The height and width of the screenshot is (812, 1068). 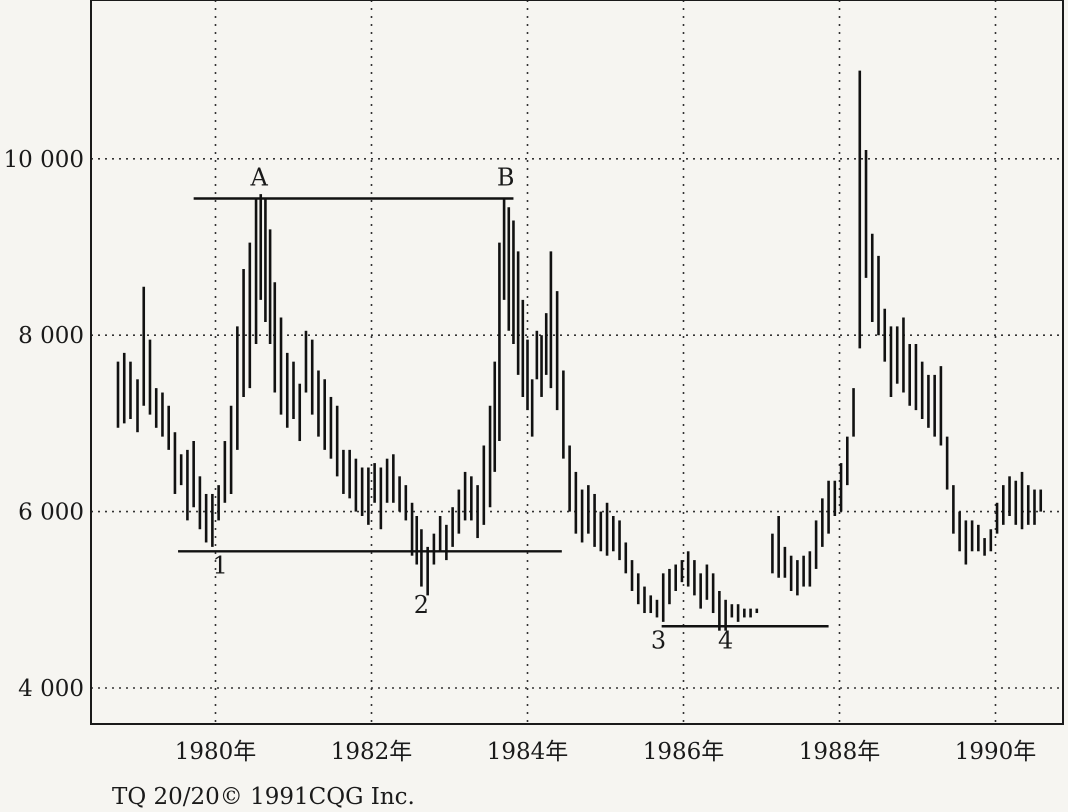 What do you see at coordinates (684, 752) in the screenshot?
I see `x-tick-label-3: 1986年` at bounding box center [684, 752].